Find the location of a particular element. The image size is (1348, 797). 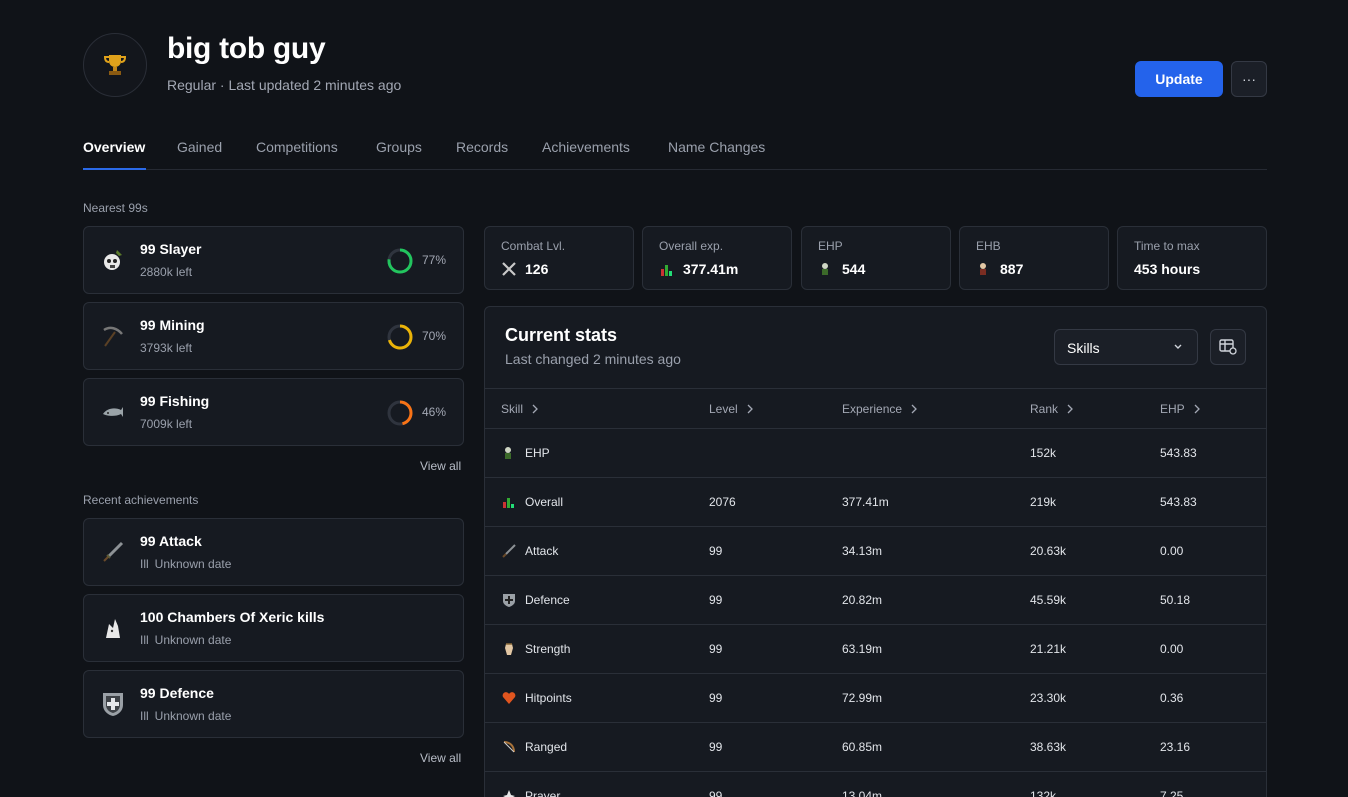

tab-competitions: Competitions is located at coordinates (297, 147).